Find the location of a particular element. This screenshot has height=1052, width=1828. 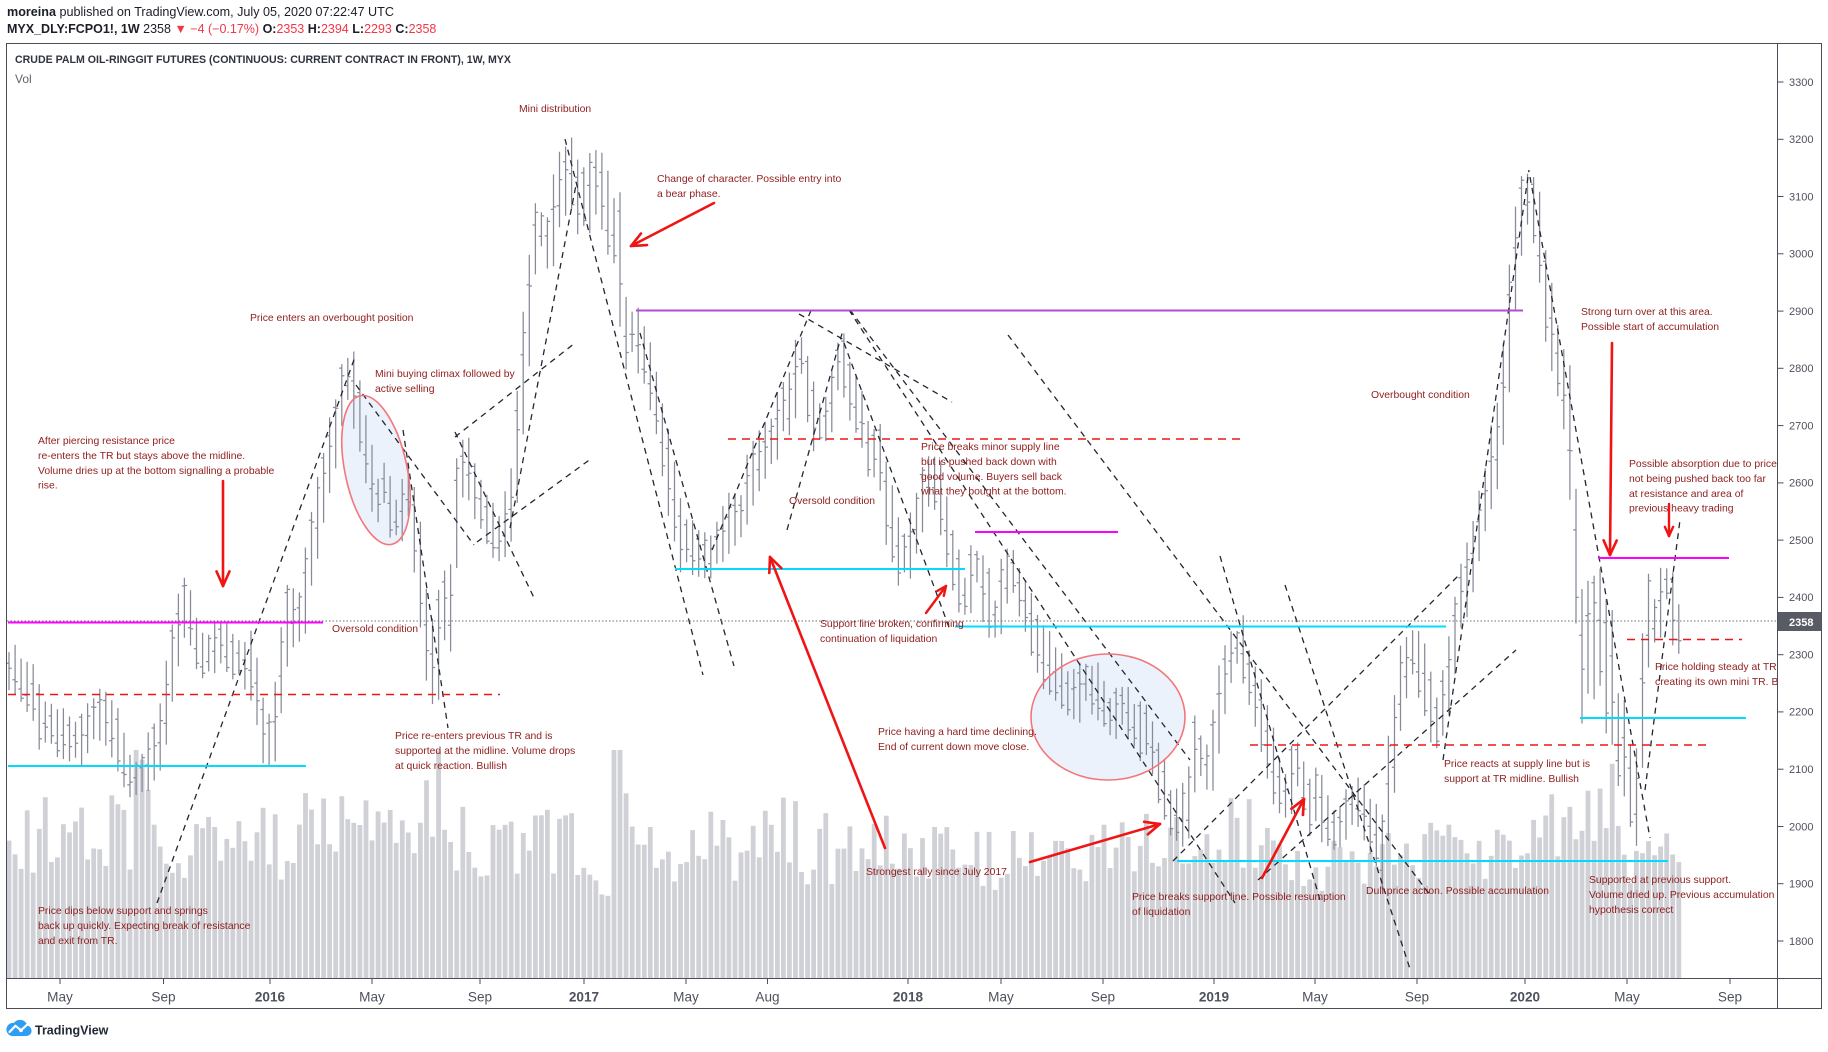

svg-text:Price having a hard time decli: Price having a hard time declining. is located at coordinates (957, 732).